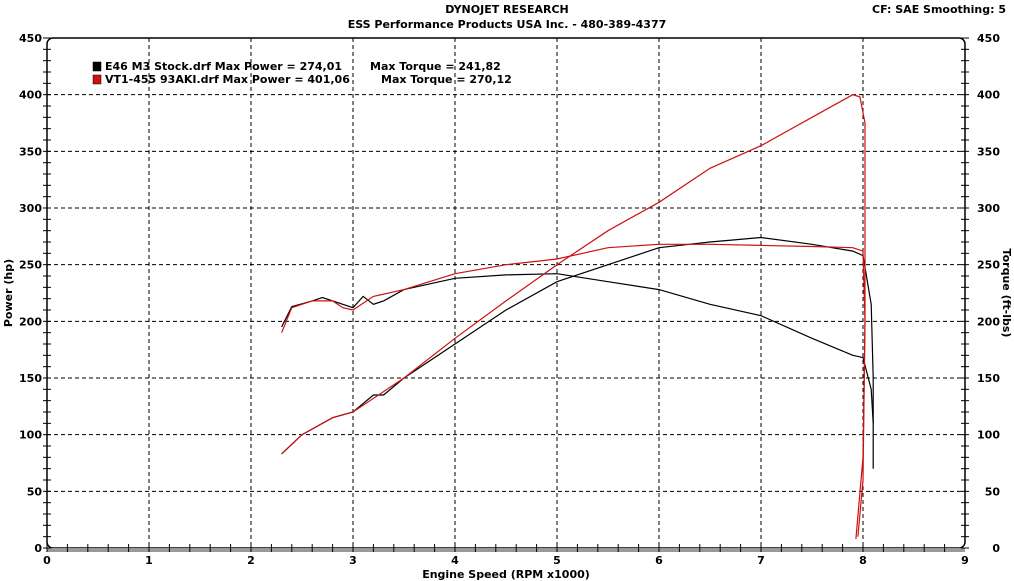 Image resolution: width=1014 pixels, height=581 pixels. What do you see at coordinates (30, 208) in the screenshot?
I see `y-tick-label: 300` at bounding box center [30, 208].